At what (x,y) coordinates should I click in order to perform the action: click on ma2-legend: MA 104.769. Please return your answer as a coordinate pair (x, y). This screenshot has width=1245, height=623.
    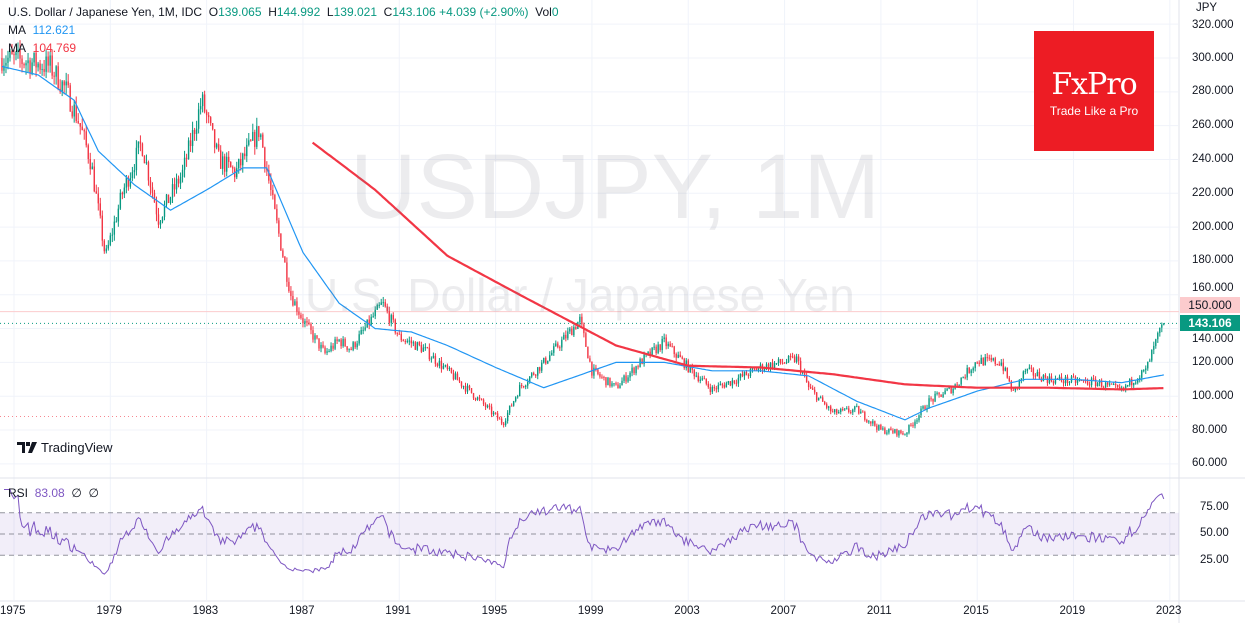
    Looking at the image, I should click on (42, 48).